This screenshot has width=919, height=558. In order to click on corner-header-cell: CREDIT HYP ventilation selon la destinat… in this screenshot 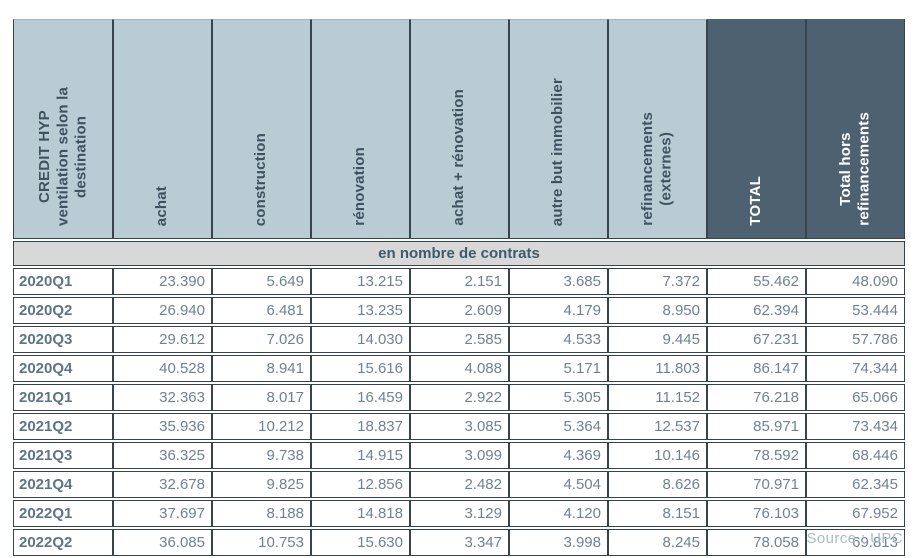, I will do `click(63, 129)`.